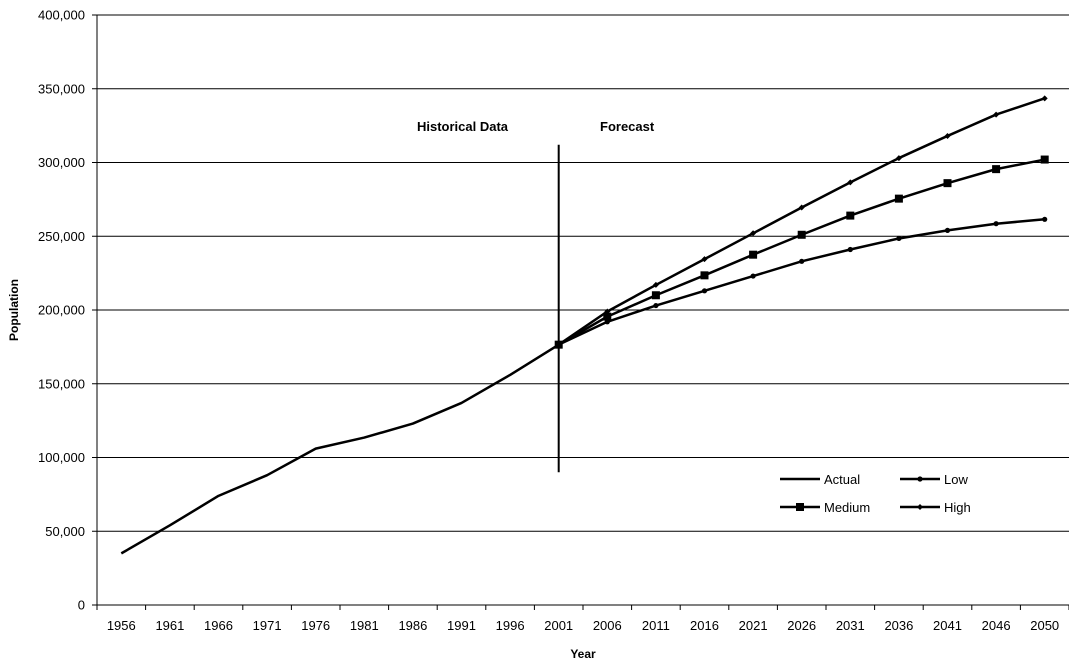 The height and width of the screenshot is (664, 1069). What do you see at coordinates (947, 625) in the screenshot?
I see `x-tick-label: 2041` at bounding box center [947, 625].